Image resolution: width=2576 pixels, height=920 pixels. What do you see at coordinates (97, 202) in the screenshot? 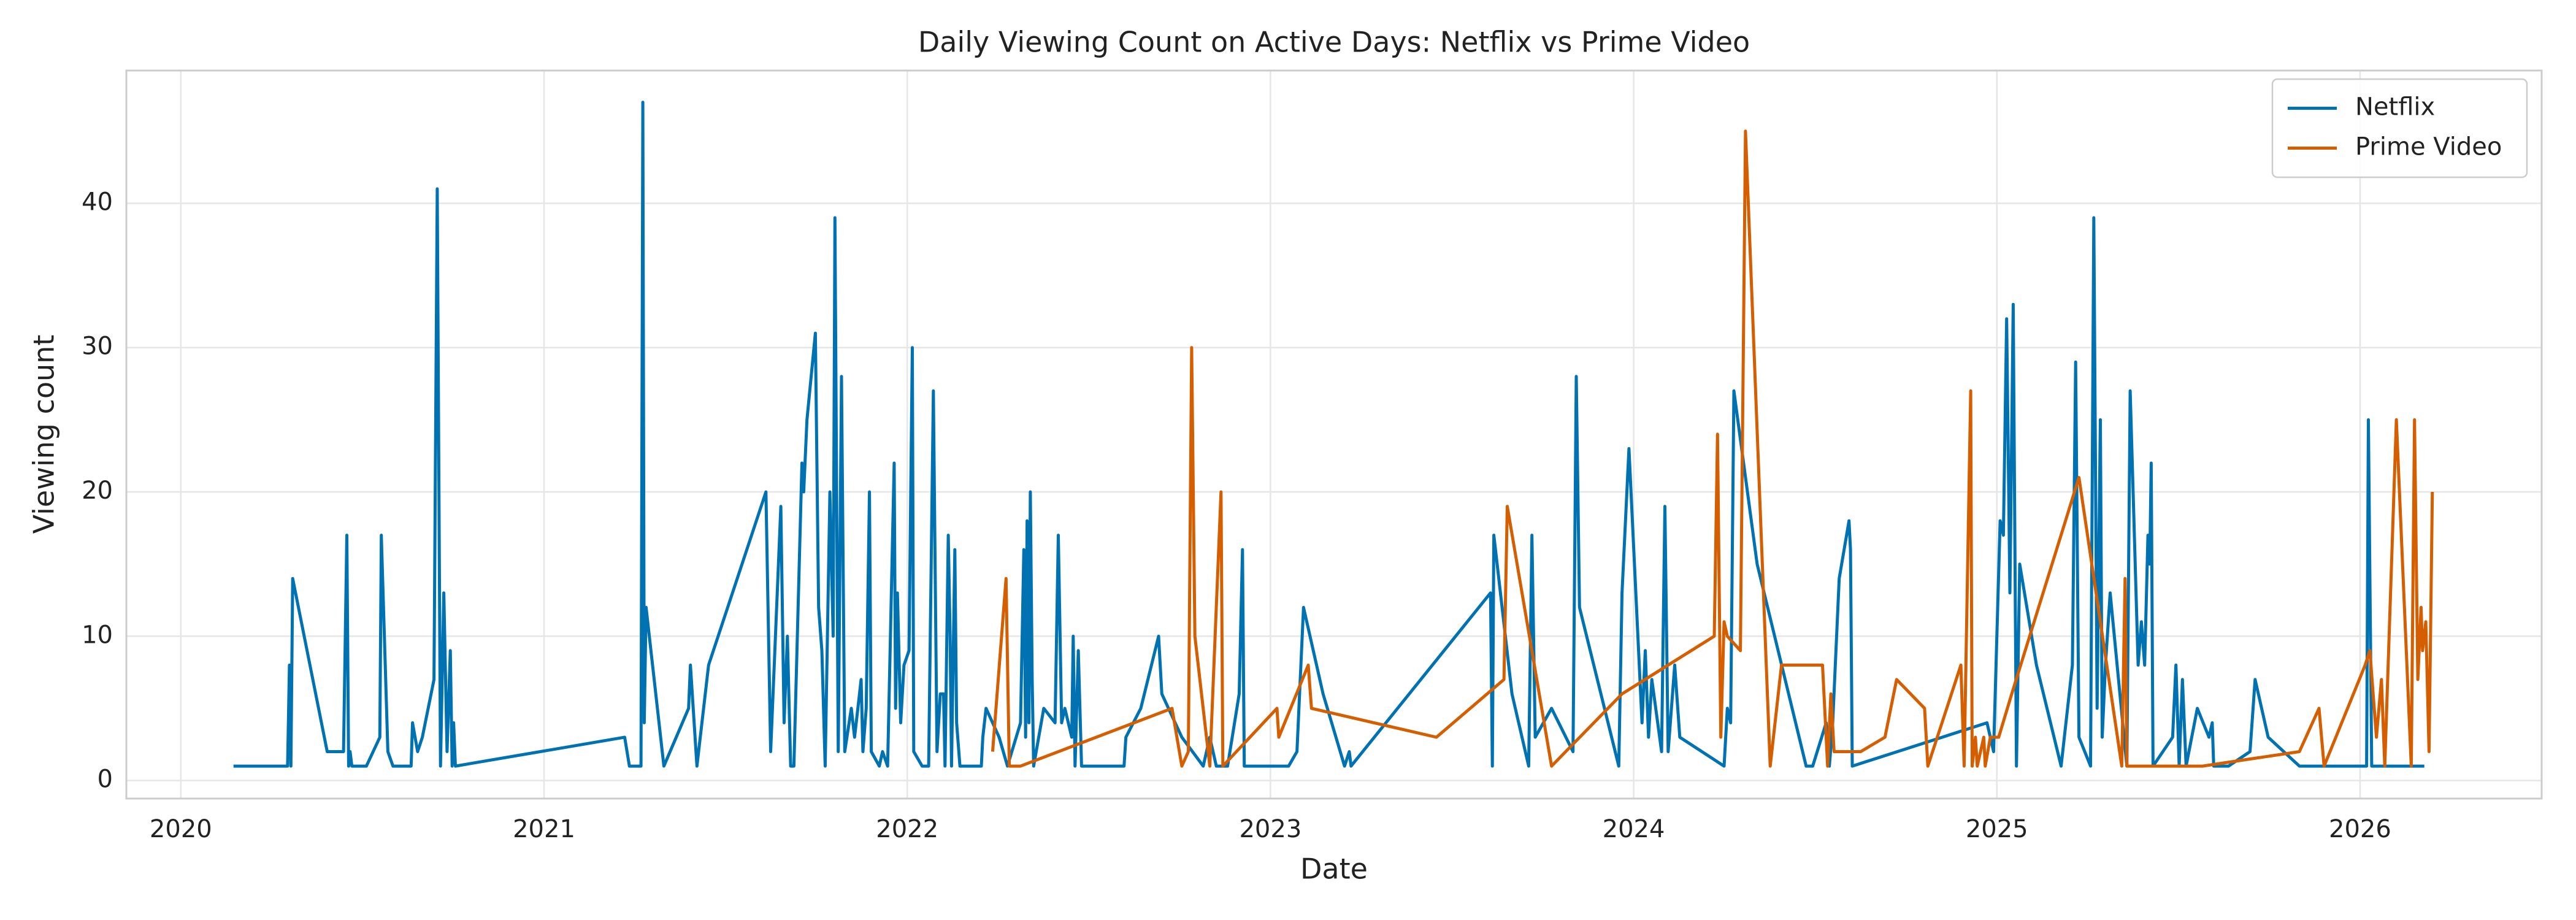
I see `y-tick-label: 40` at bounding box center [97, 202].